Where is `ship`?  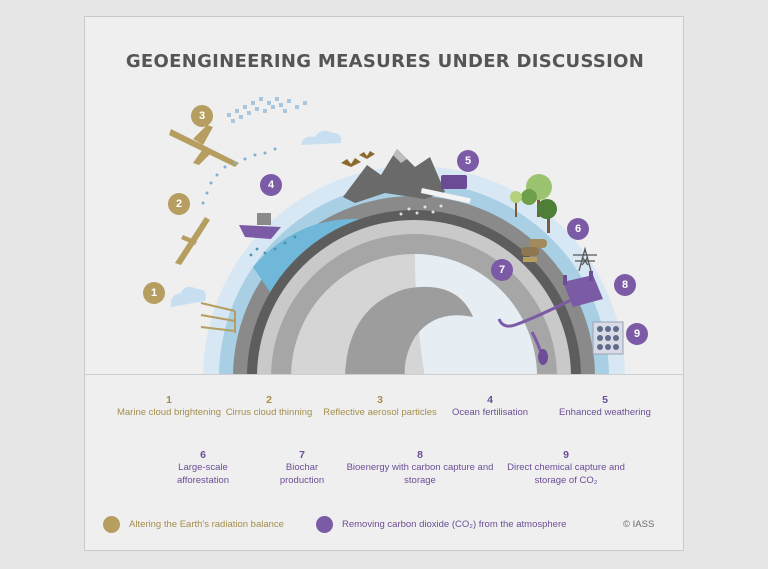 ship is located at coordinates (260, 226).